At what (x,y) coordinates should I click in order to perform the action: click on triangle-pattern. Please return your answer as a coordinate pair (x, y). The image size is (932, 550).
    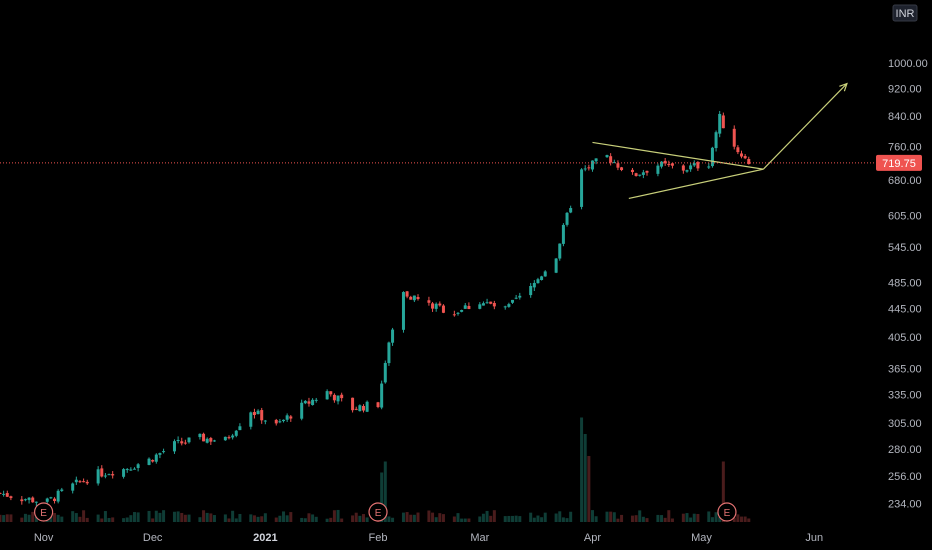
    Looking at the image, I should click on (720, 141).